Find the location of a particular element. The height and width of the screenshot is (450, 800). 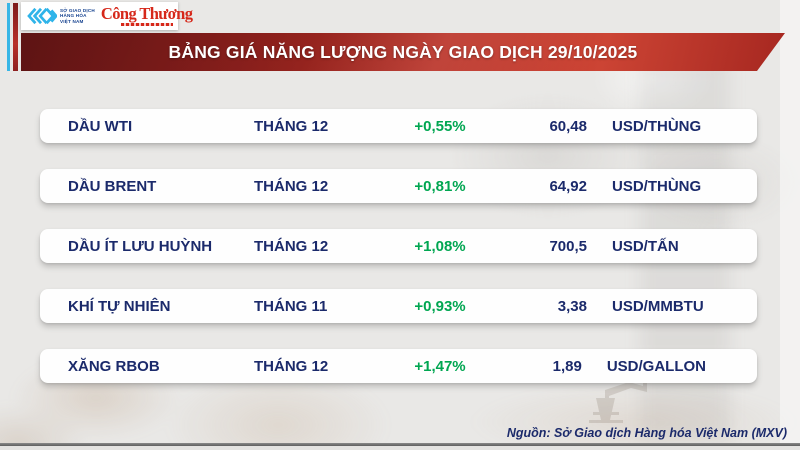

contract-month: THÁNG 11 is located at coordinates (291, 306).